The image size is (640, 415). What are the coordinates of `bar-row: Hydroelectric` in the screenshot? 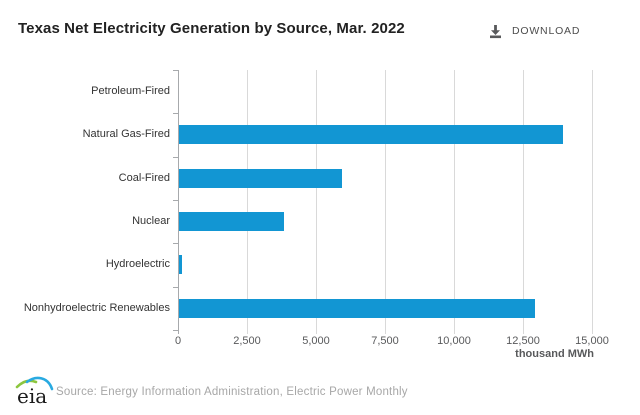 It's located at (349, 264).